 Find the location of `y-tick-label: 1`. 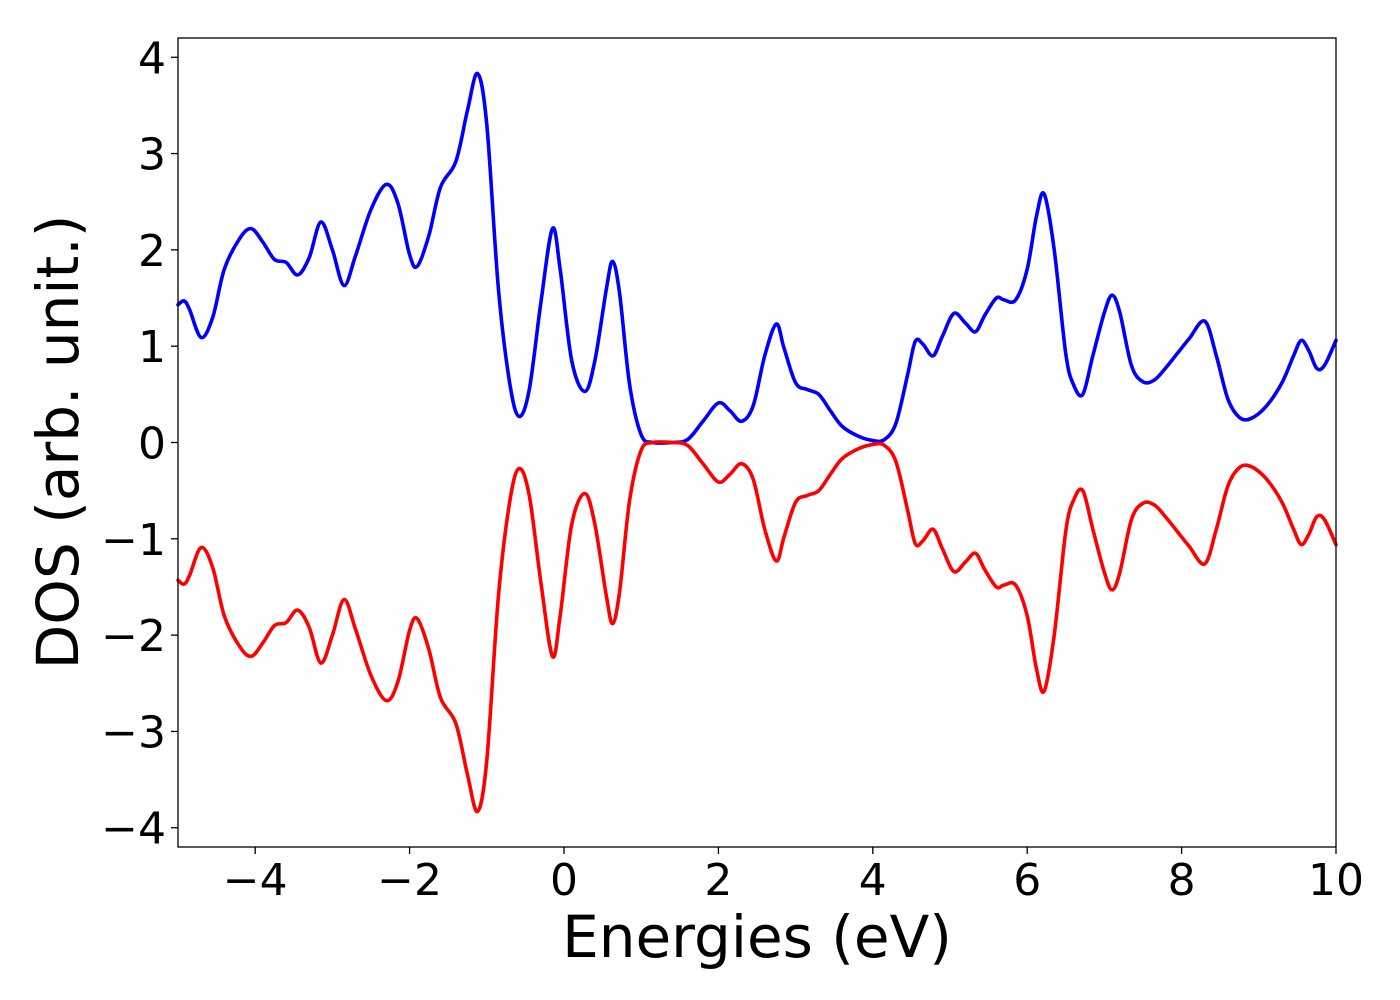

y-tick-label: 1 is located at coordinates (152, 347).